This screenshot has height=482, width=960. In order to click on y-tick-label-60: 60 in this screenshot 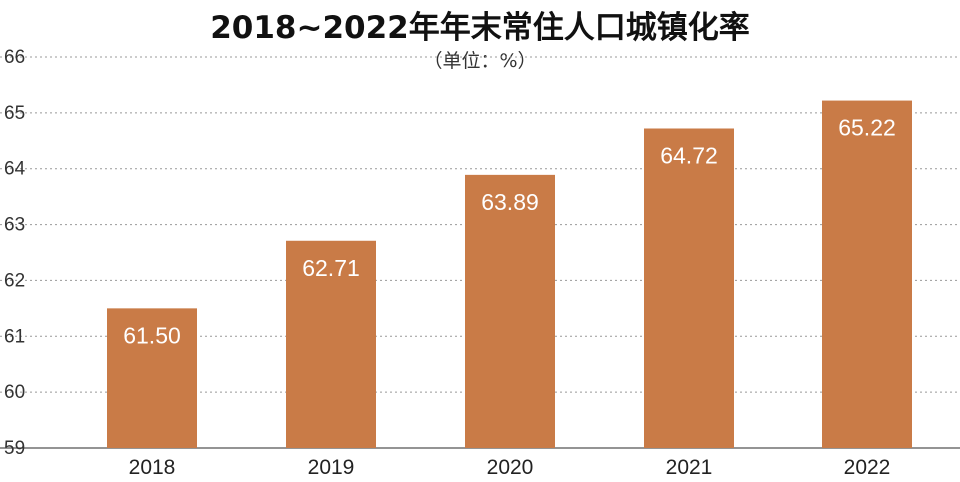, I will do `click(14, 392)`.